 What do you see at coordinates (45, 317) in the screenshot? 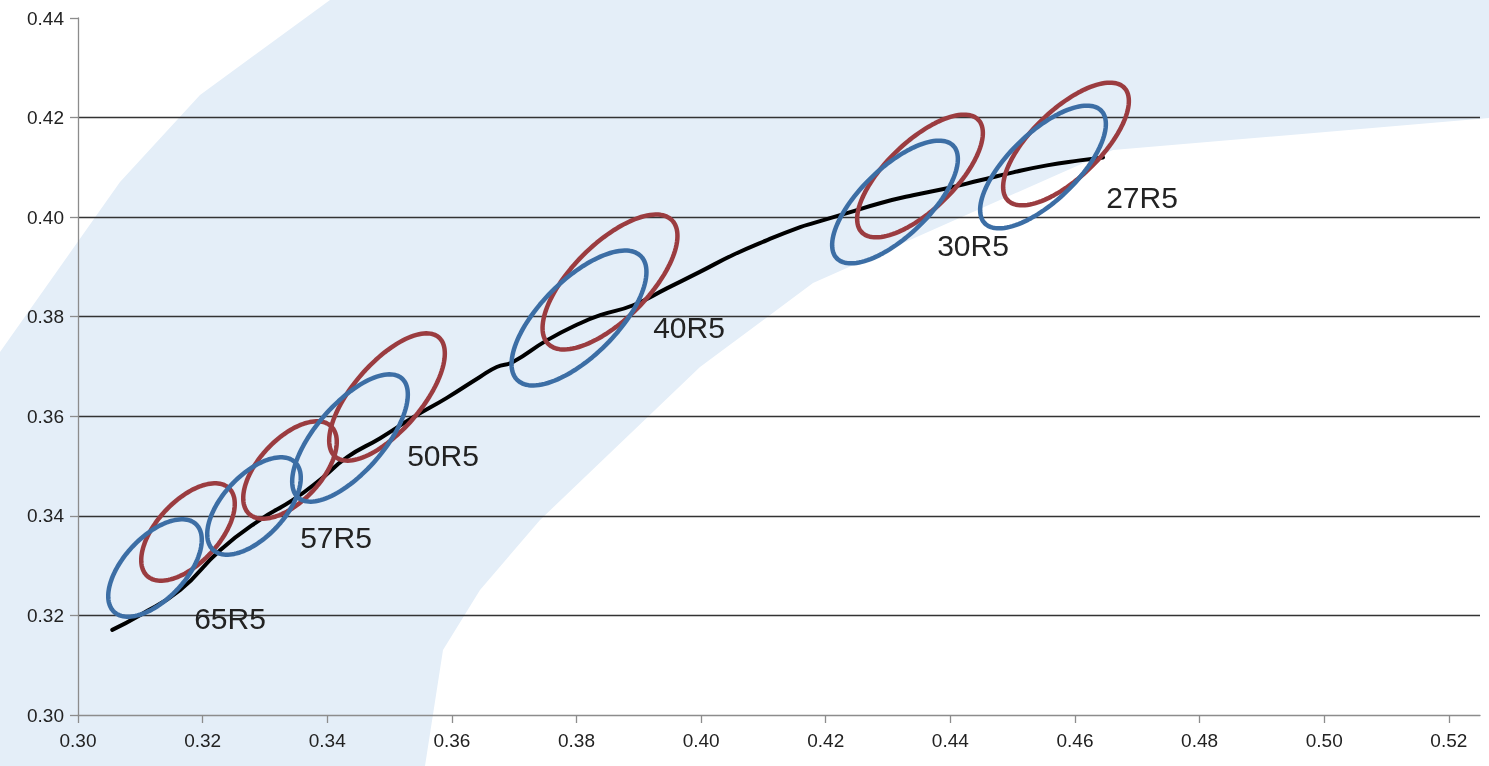
I see `y-tick-label: 0.38` at bounding box center [45, 317].